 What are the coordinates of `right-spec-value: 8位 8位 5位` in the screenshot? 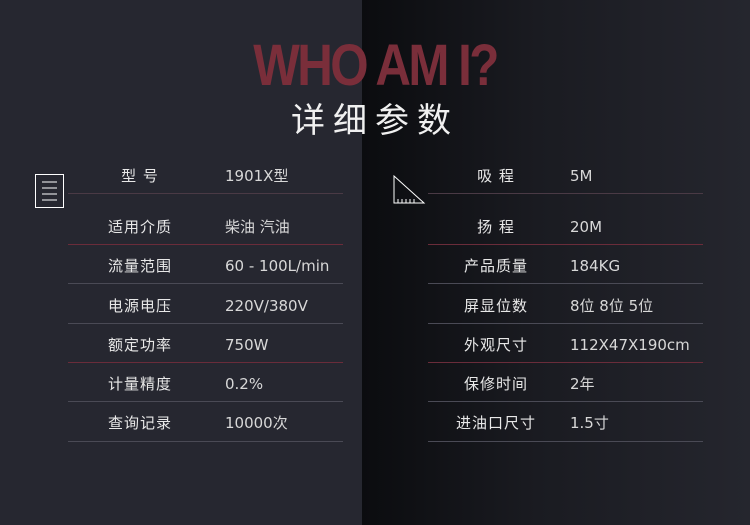 It's located at (612, 306).